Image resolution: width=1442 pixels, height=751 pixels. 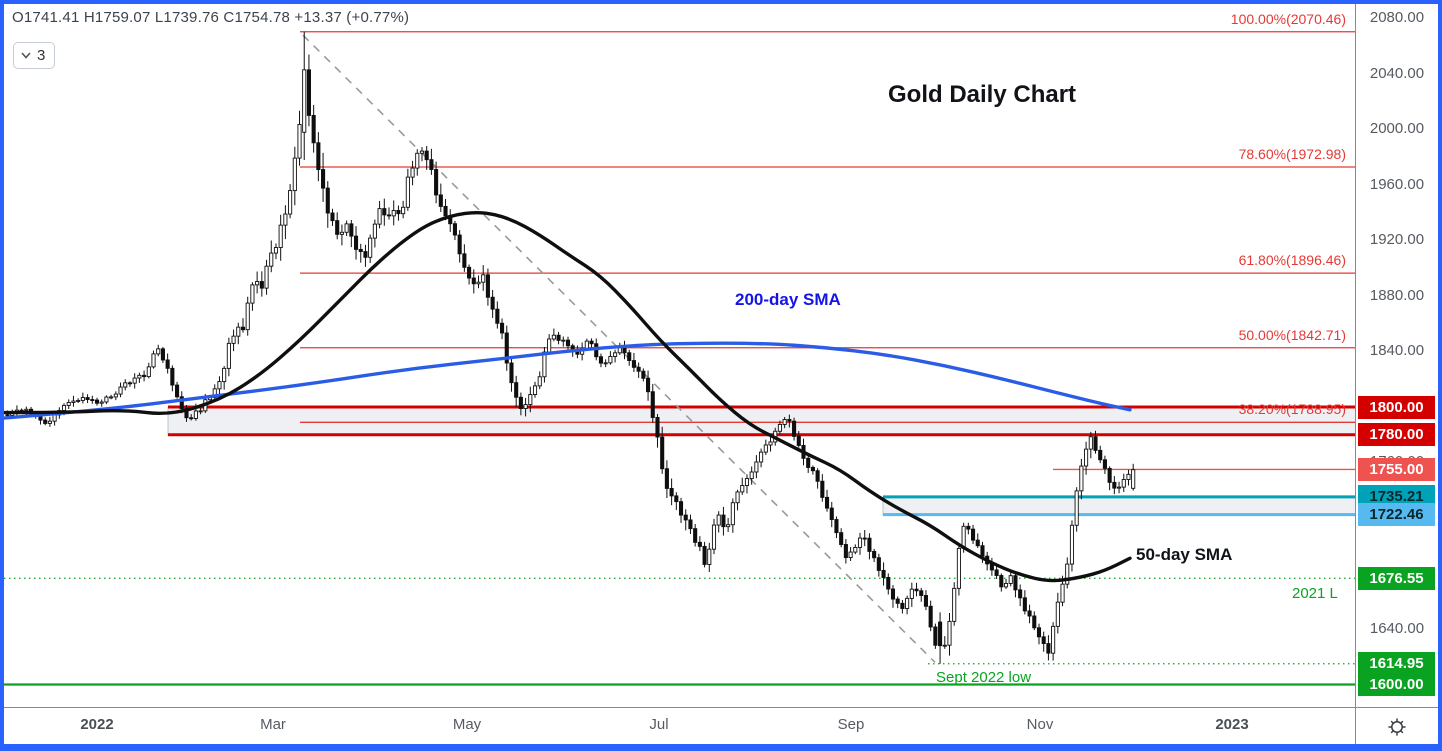 I want to click on price-axis-label: 2000.00, so click(x=1397, y=128).